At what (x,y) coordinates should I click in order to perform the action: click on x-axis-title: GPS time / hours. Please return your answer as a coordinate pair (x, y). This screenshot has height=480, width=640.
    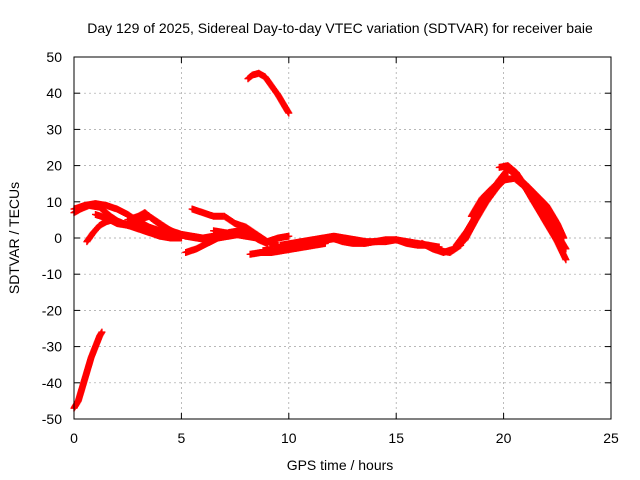
    Looking at the image, I should click on (340, 465).